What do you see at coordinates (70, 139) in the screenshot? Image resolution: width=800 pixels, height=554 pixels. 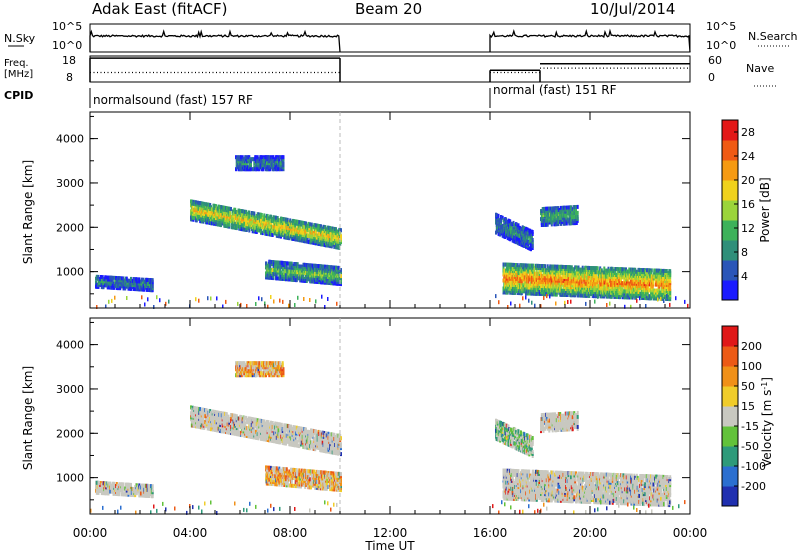 I see `power-ytick-label-3: 4000` at bounding box center [70, 139].